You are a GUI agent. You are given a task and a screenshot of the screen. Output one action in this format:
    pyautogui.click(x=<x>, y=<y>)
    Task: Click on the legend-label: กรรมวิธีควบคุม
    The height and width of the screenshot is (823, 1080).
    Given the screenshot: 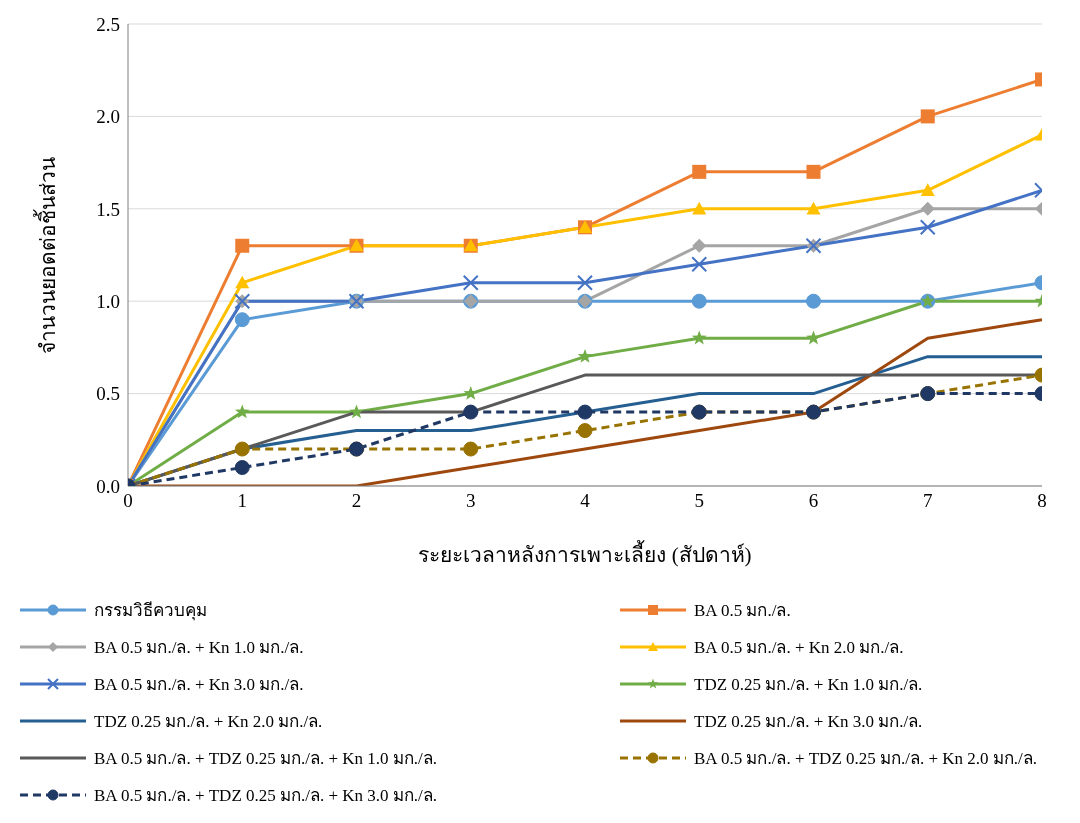 What is the action you would take?
    pyautogui.click(x=150, y=611)
    